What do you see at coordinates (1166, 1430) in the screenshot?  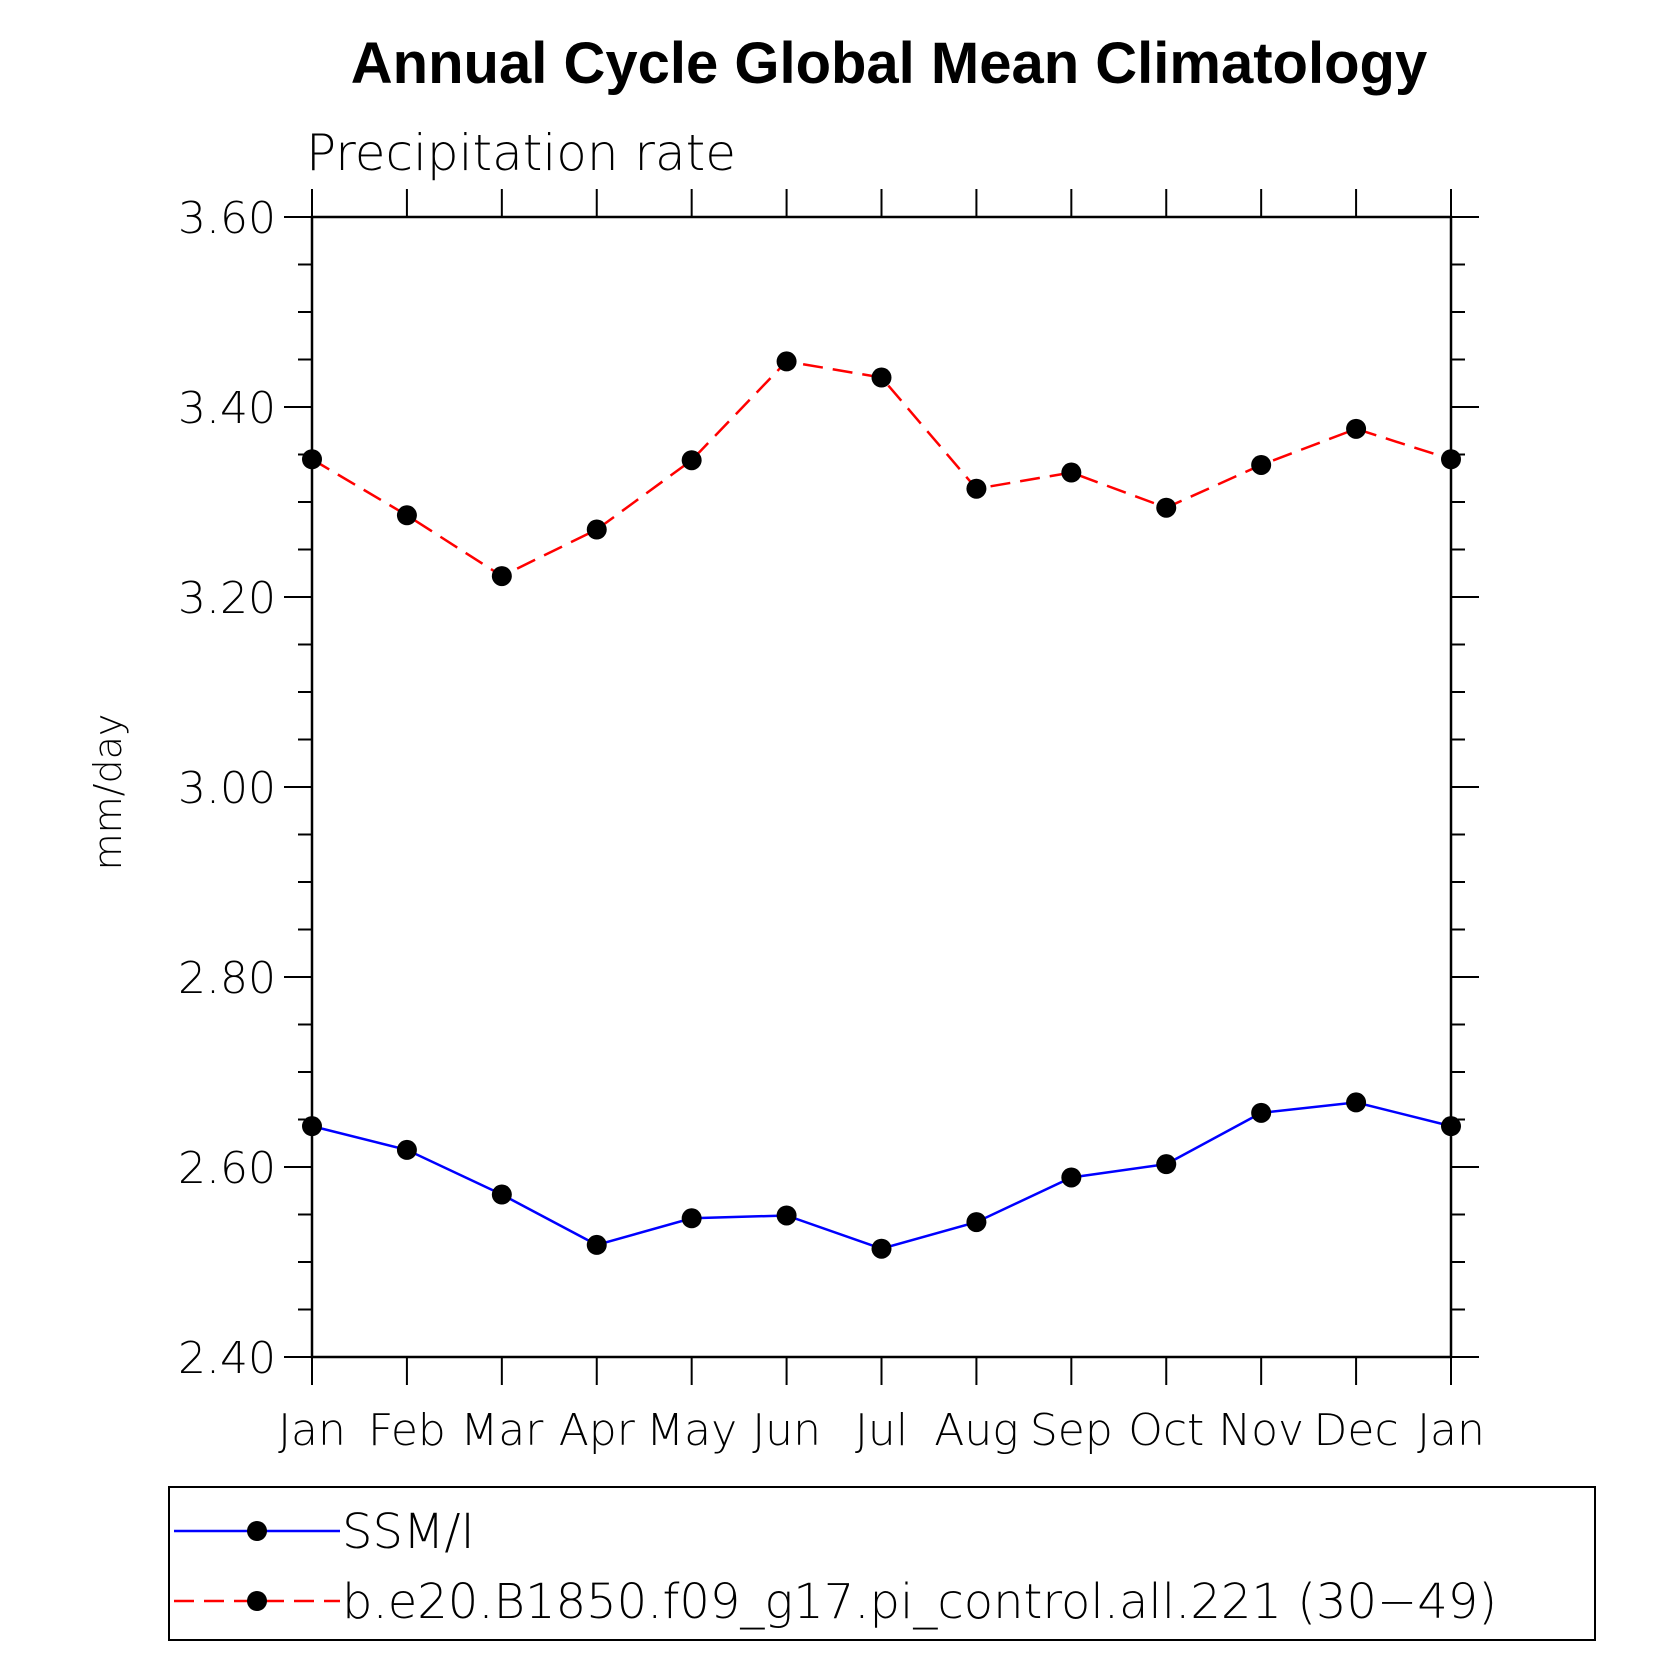 I see `x-tick-label: Oct` at bounding box center [1166, 1430].